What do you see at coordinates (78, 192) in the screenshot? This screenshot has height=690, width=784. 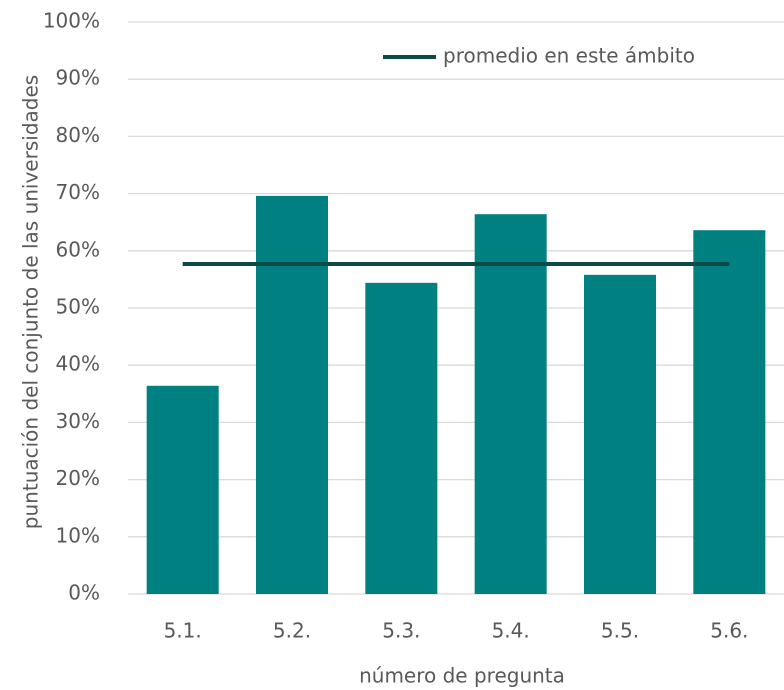 I see `y-tick-label: 70%` at bounding box center [78, 192].